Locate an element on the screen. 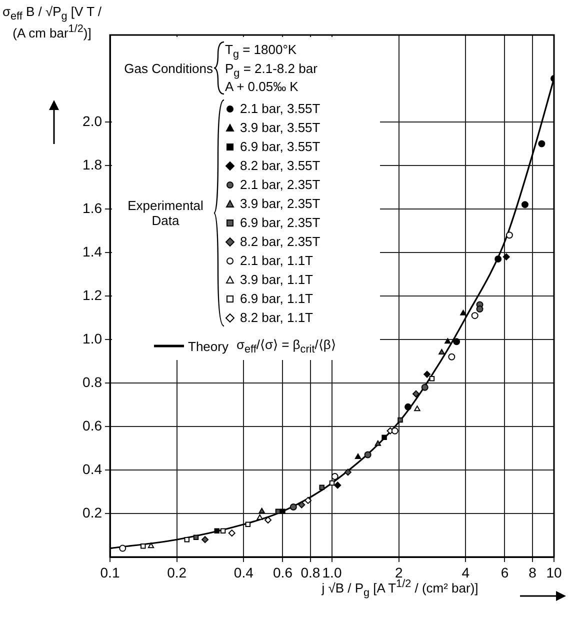 Image resolution: width=580 pixels, height=623 pixels. y-tick-label: 0.4 is located at coordinates (92, 468).